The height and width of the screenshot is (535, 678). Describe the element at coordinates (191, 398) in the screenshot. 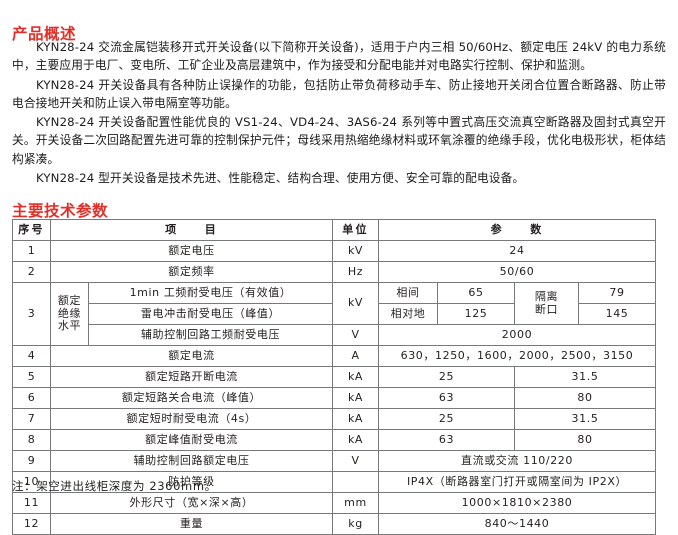

I see `row-item: 额定短路关合电流（峰值）` at that location.